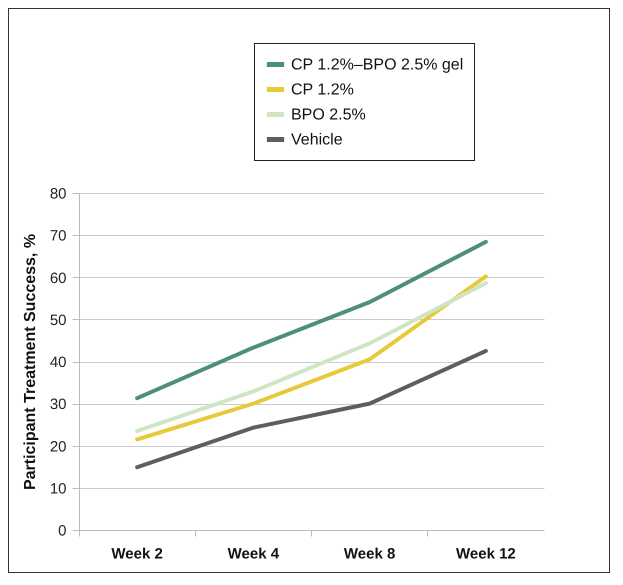 Image resolution: width=623 pixels, height=585 pixels. What do you see at coordinates (58, 278) in the screenshot?
I see `y-tick-label: 60` at bounding box center [58, 278].